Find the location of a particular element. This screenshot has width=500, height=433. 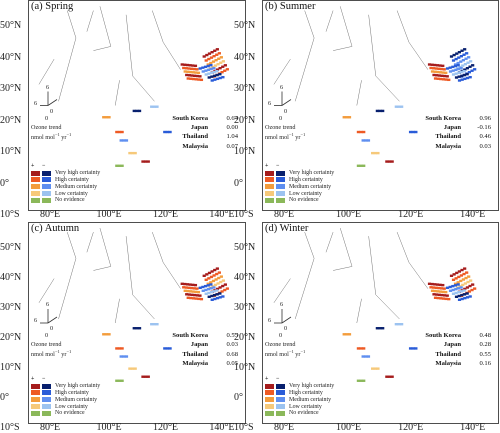

country-trend-row: Malaysia 0.07 is located at coordinates (210, 146).